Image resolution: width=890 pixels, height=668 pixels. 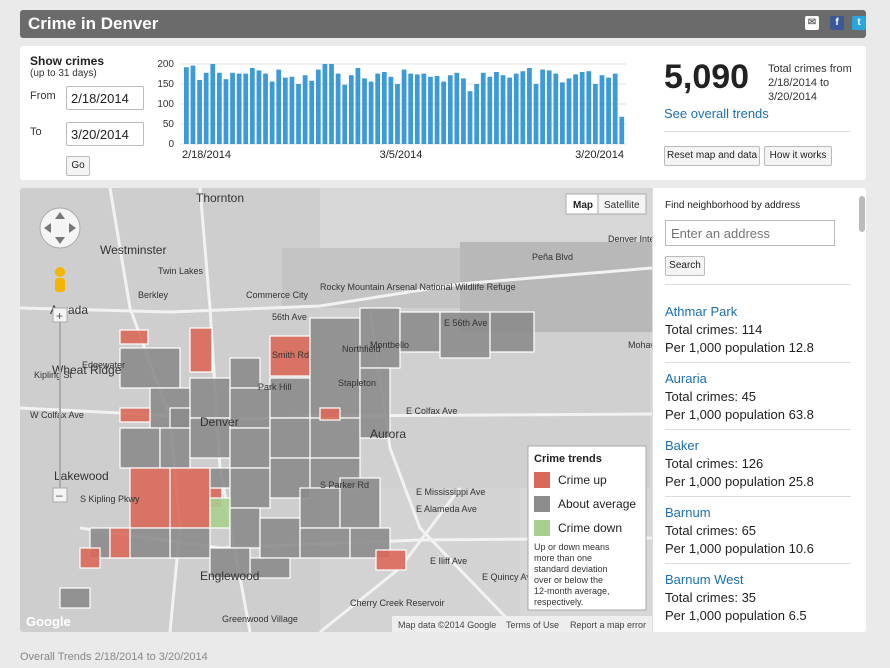 I want to click on address-input, so click(x=750, y=233).